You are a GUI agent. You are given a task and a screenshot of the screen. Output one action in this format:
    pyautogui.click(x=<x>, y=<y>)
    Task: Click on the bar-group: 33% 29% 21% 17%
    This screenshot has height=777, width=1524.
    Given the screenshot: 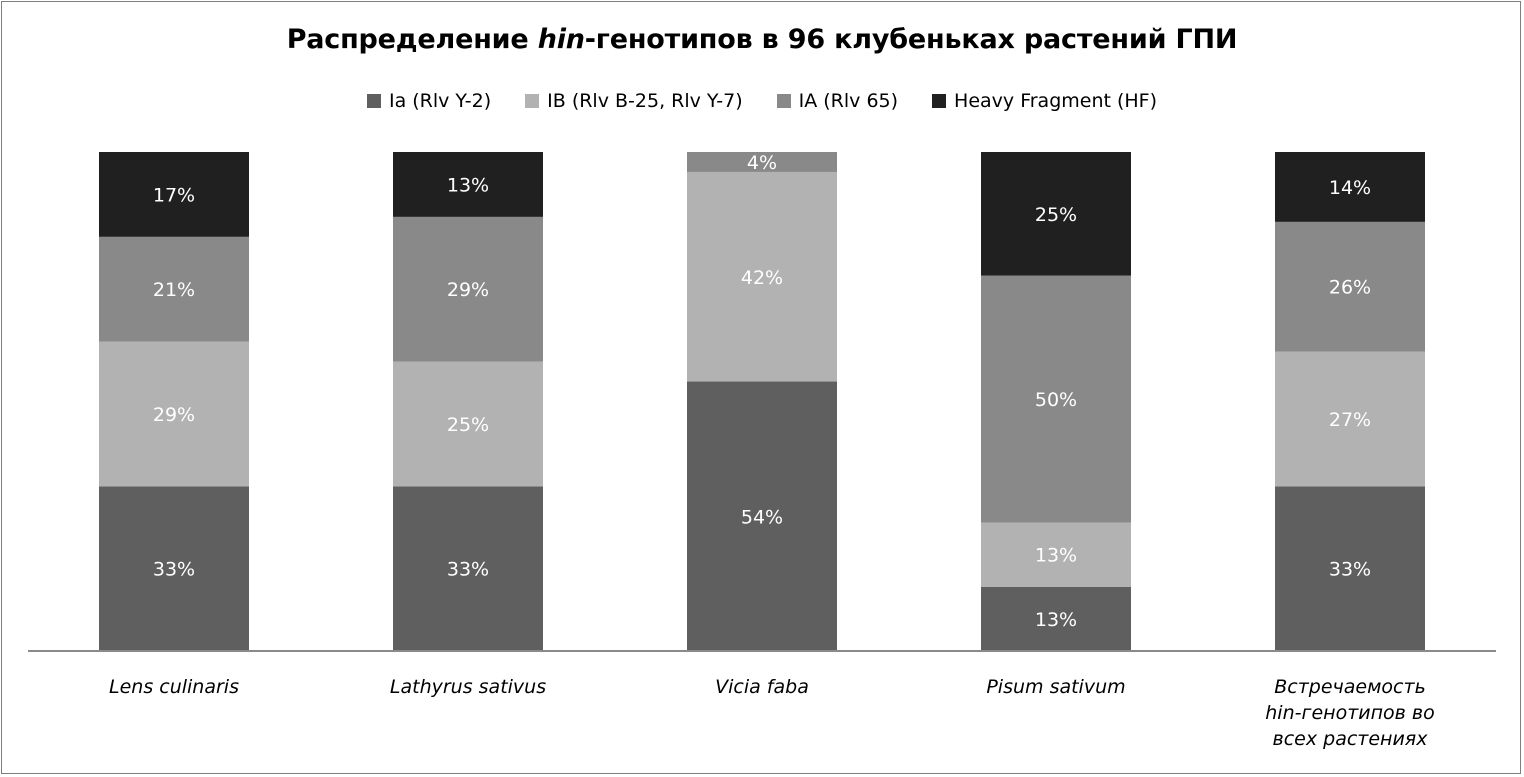 What is the action you would take?
    pyautogui.click(x=174, y=401)
    